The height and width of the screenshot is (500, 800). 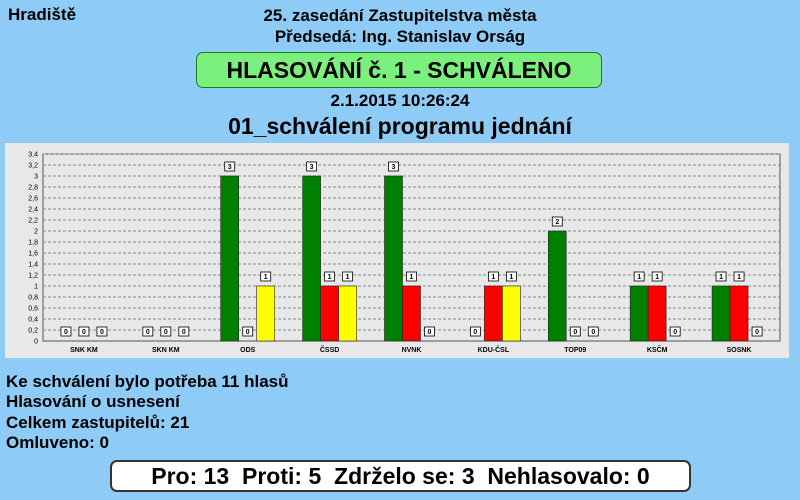 I want to click on y-tick-label: 1,8, so click(x=33, y=243).